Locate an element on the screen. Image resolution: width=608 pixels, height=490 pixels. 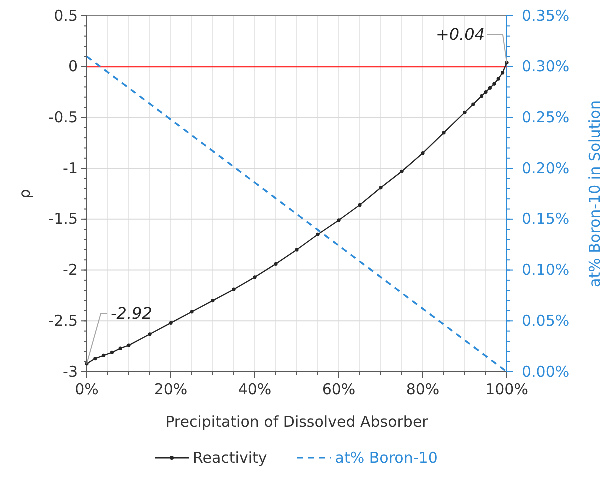
y2-tick-label: 0.05% is located at coordinates (546, 321).